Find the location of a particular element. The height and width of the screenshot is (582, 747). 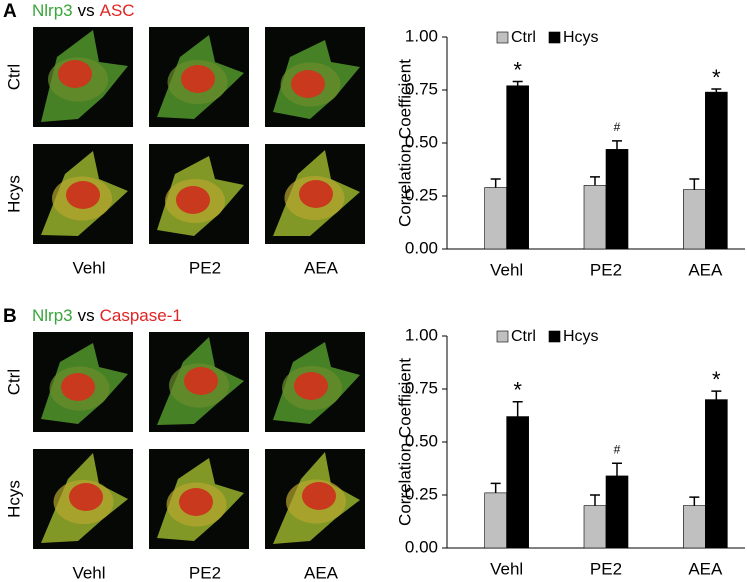

panel-title: Nlrp3 vs ASC is located at coordinates (83, 10).